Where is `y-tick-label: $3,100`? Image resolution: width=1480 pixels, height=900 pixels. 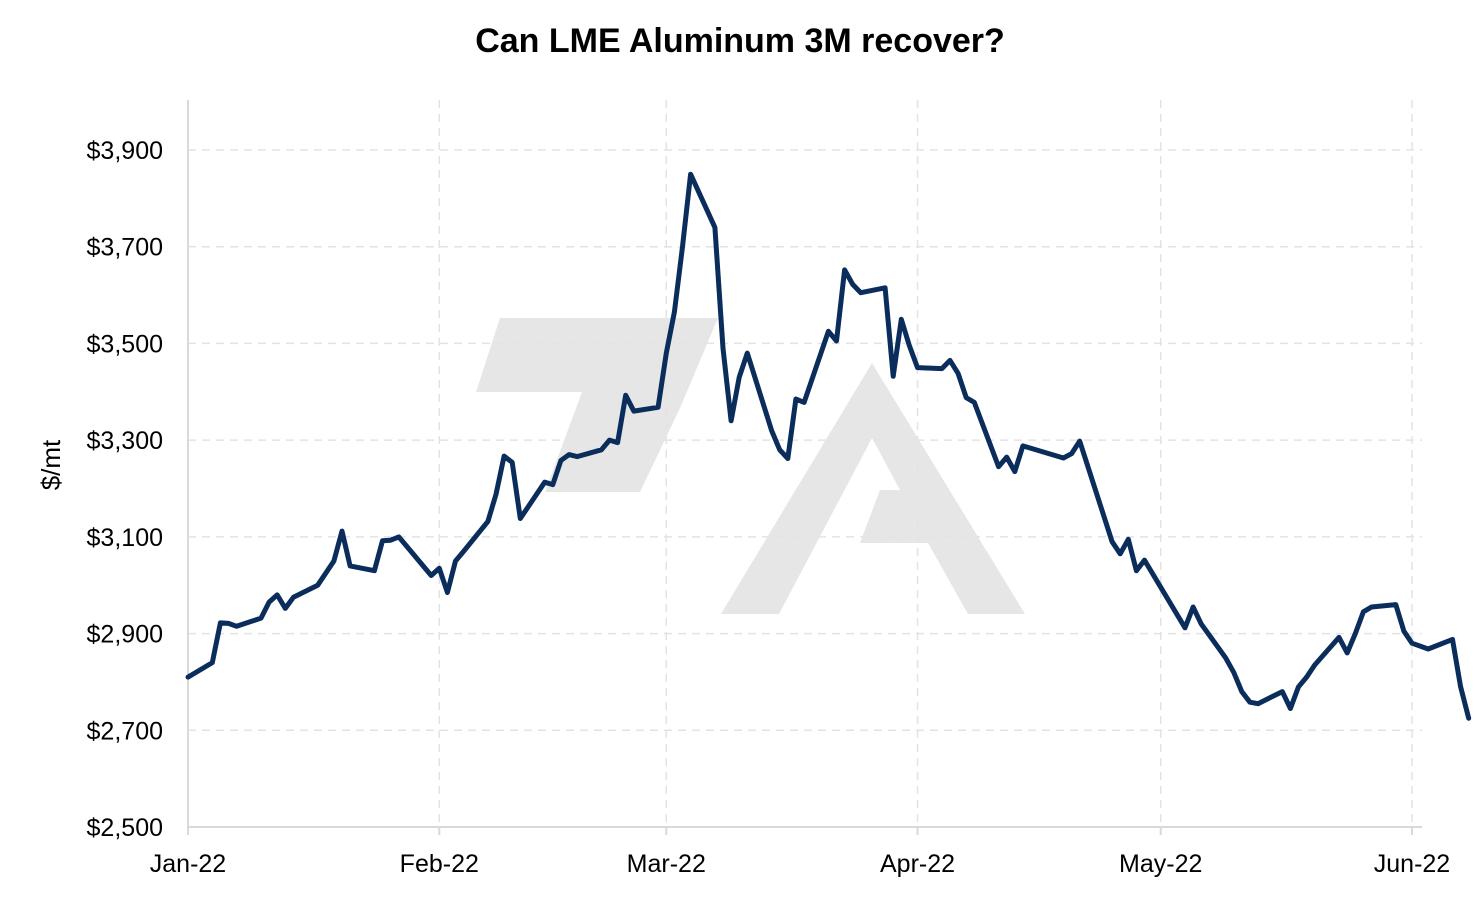
y-tick-label: $3,100 is located at coordinates (125, 538).